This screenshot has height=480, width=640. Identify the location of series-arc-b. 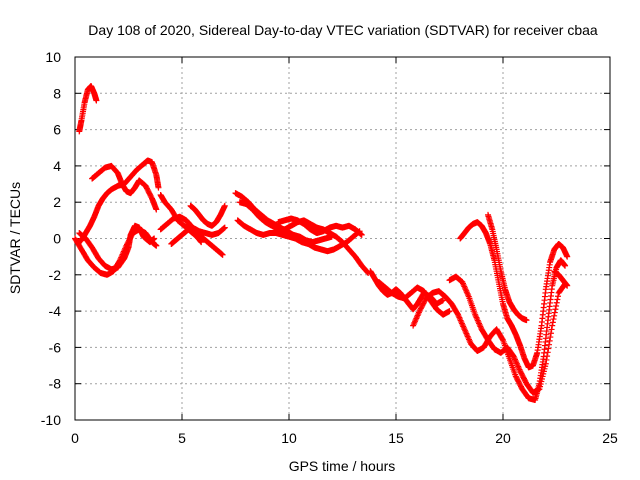
(118, 201).